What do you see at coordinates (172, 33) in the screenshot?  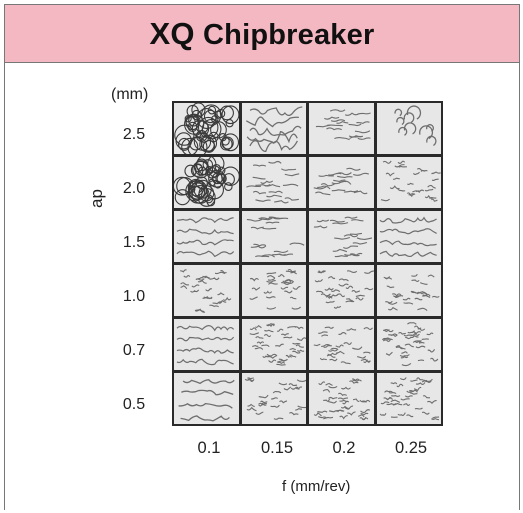 I see `title-bold: XQ` at bounding box center [172, 33].